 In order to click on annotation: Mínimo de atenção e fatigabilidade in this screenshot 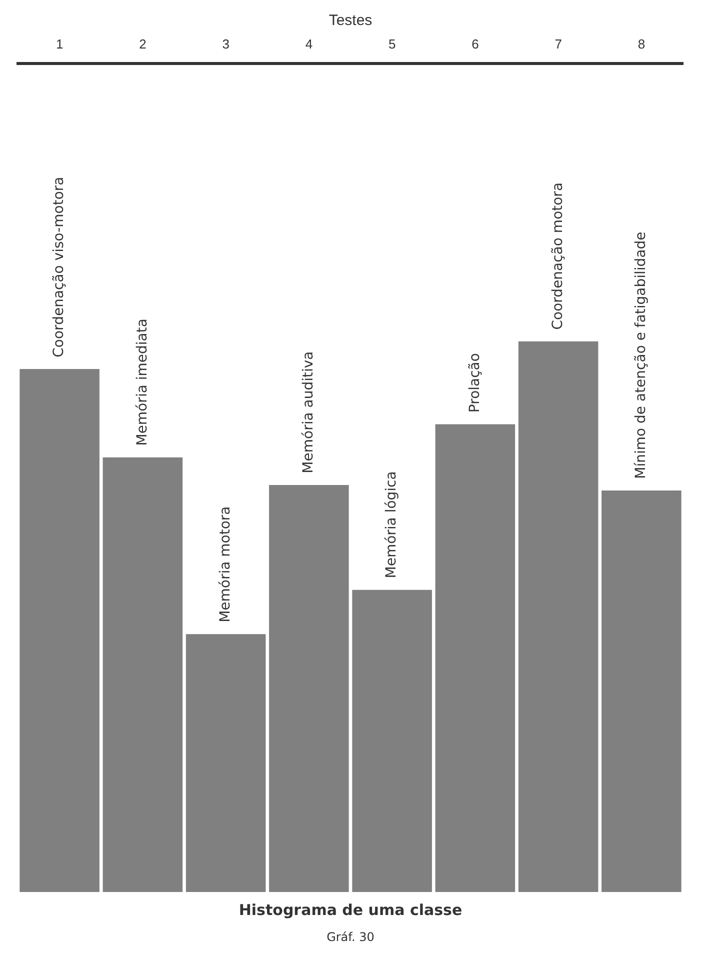, I will do `click(641, 355)`.